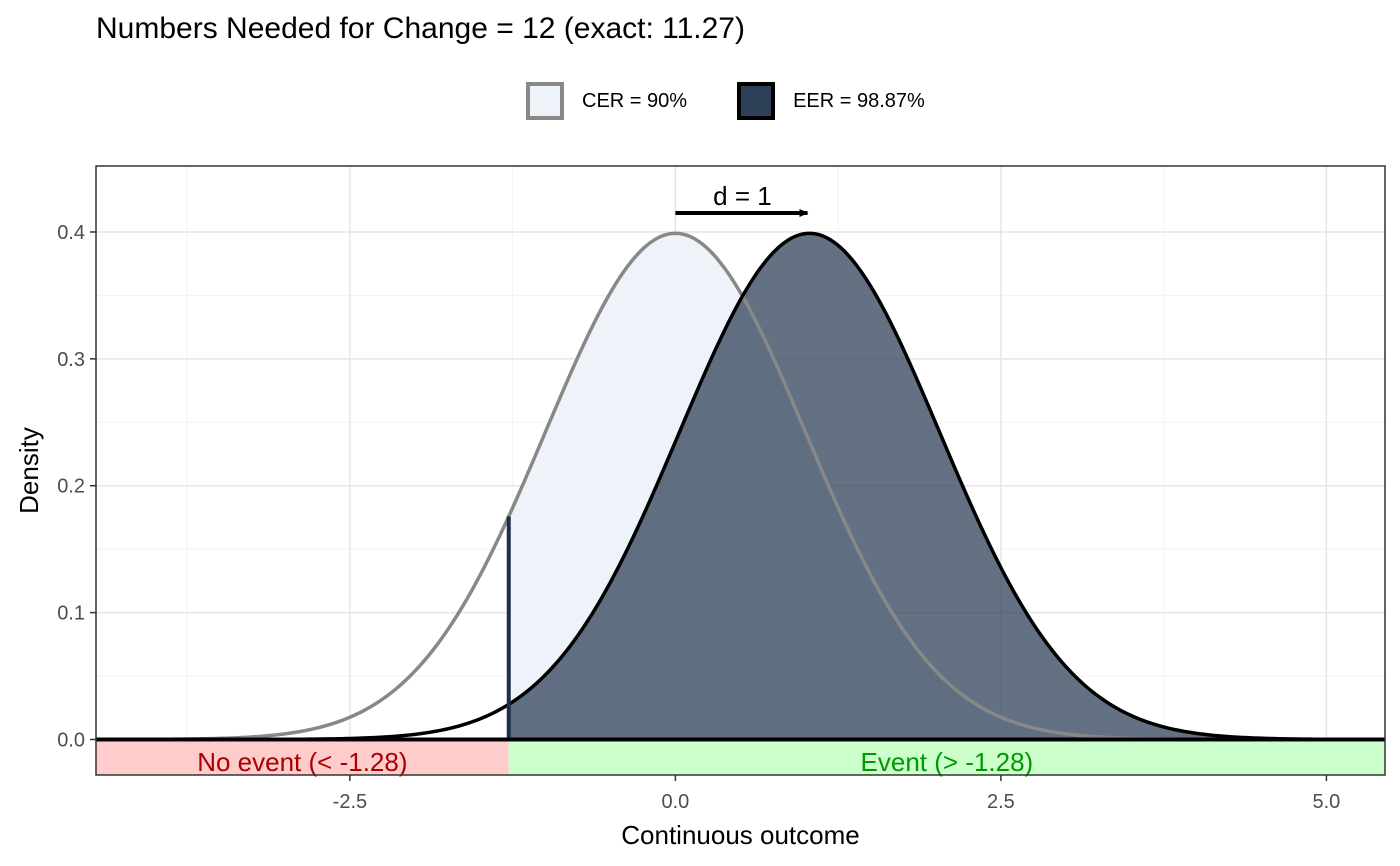  Describe the element at coordinates (29, 470) in the screenshot. I see `y-axis-title: Density` at that location.